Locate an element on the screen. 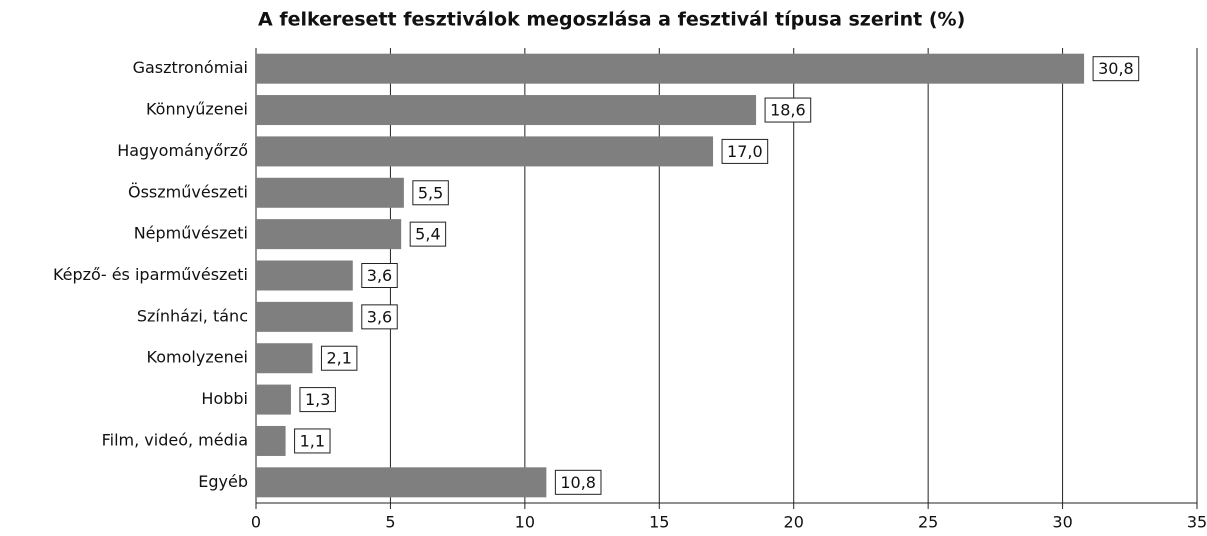 This screenshot has height=536, width=1207. value-label: 1,3 is located at coordinates (317, 399).